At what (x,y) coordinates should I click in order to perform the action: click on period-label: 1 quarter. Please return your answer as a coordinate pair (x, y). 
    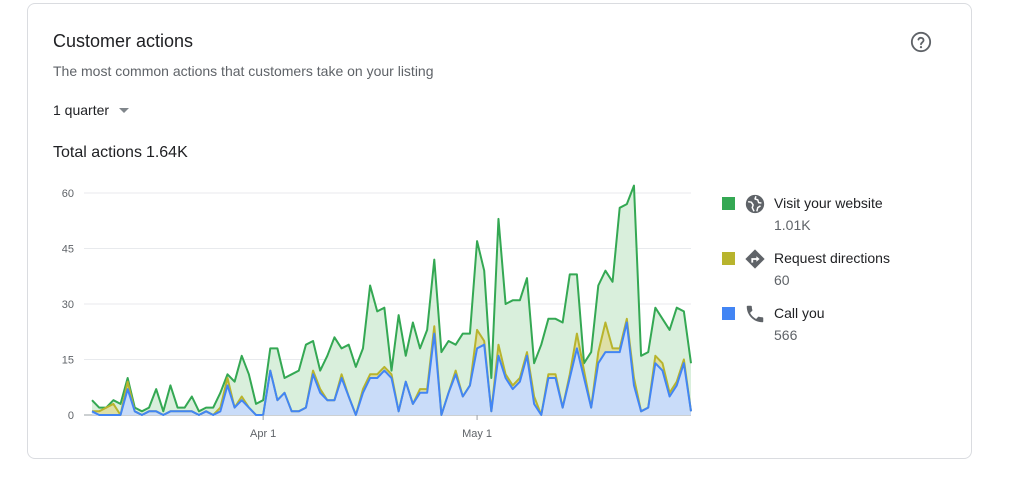
    Looking at the image, I should click on (81, 110).